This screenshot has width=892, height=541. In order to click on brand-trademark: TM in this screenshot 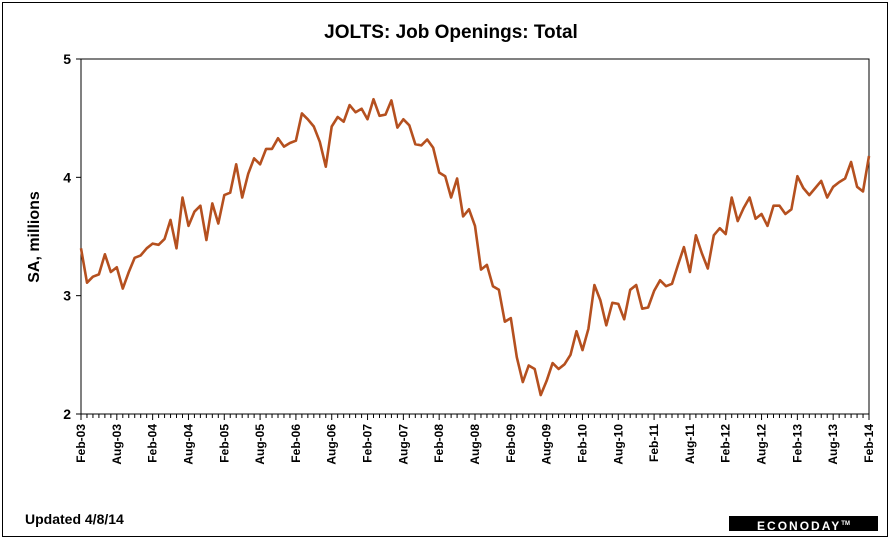, I will do `click(845, 524)`.